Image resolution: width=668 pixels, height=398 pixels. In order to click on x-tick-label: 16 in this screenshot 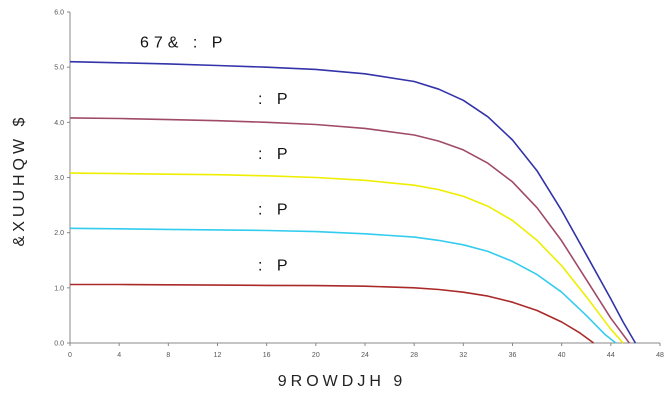, I will do `click(267, 355)`.